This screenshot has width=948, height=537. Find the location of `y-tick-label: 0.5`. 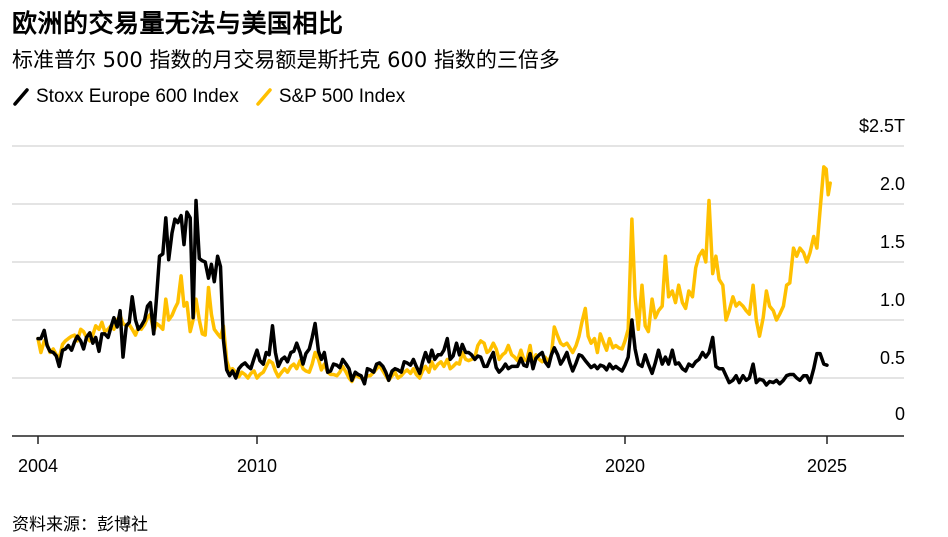

y-tick-label: 0.5 is located at coordinates (892, 358).